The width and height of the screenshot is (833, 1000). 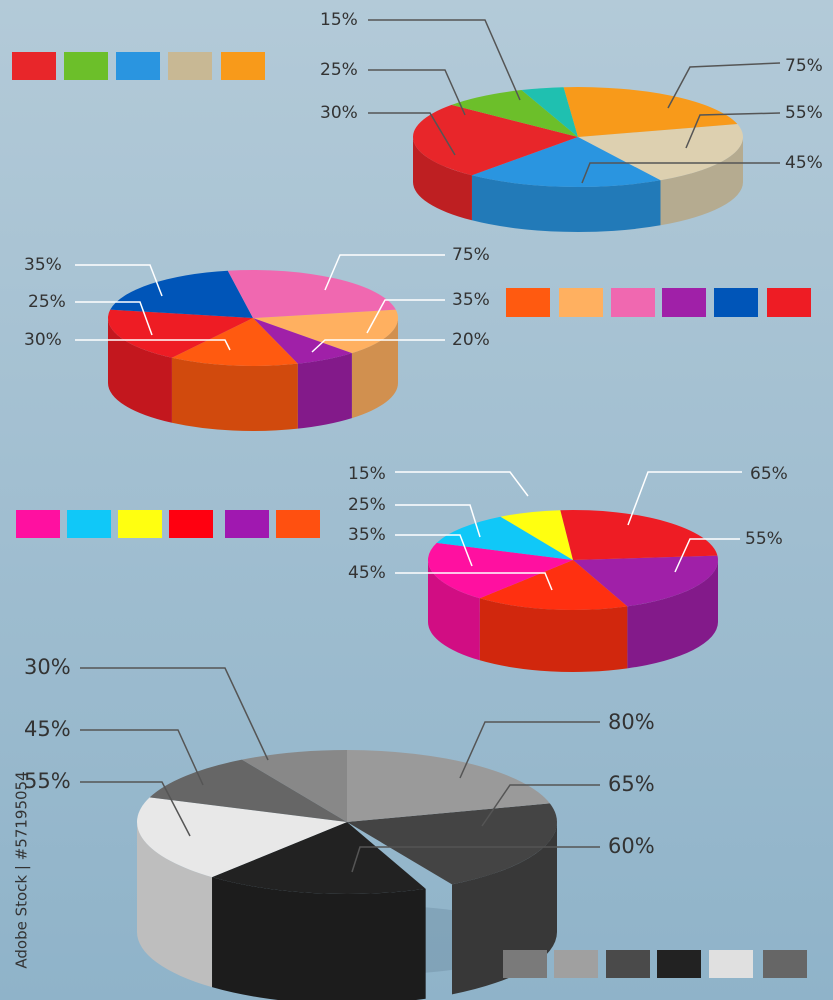 I want to click on pie-label: 60%, so click(x=631, y=846).